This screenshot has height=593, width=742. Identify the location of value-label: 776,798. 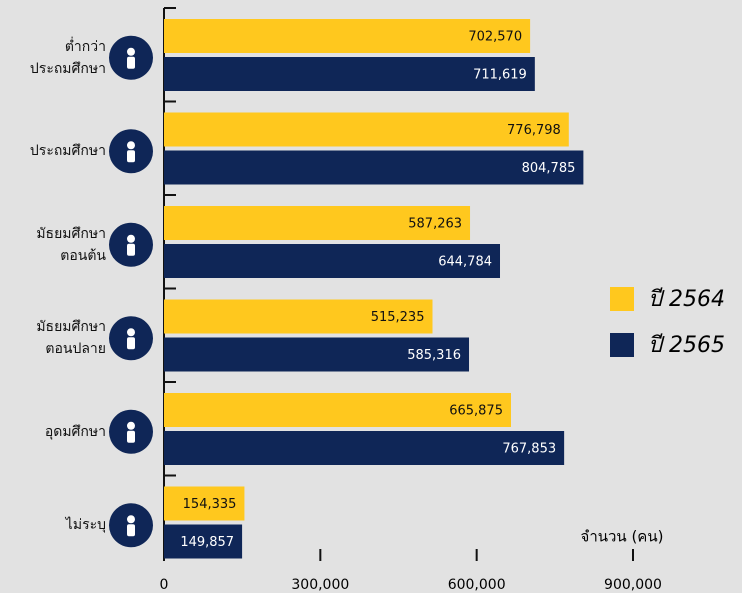
(534, 130).